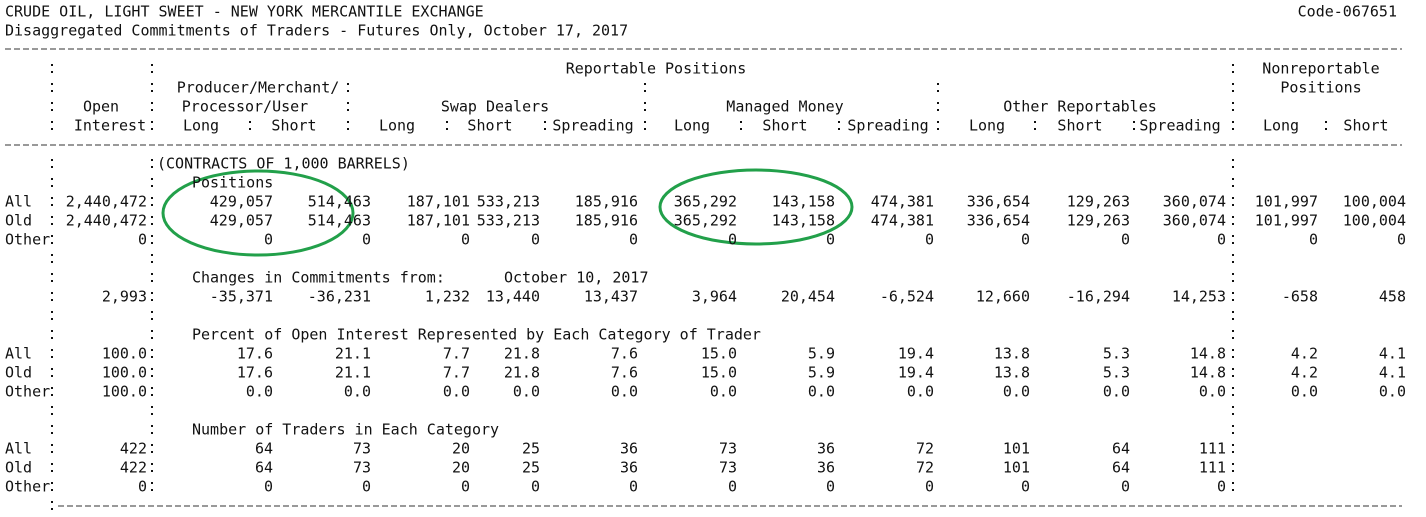 The image size is (1426, 517). Describe the element at coordinates (1365, 126) in the screenshot. I see `column-header: Short` at that location.